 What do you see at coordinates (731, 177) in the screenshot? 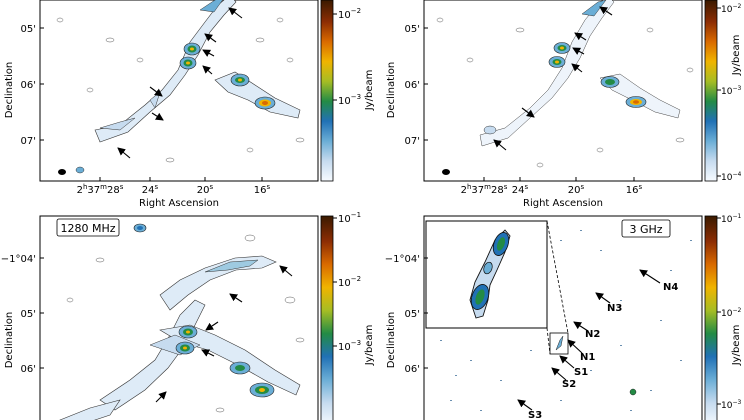
I see `colorbar-tick-label: 10⁻⁴` at bounding box center [731, 177].